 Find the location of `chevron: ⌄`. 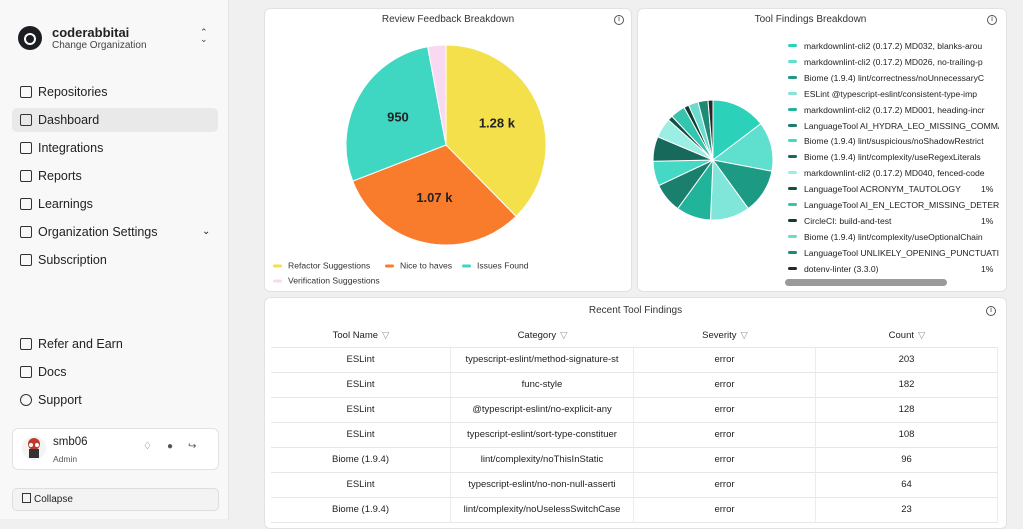

chevron: ⌄ is located at coordinates (206, 231).